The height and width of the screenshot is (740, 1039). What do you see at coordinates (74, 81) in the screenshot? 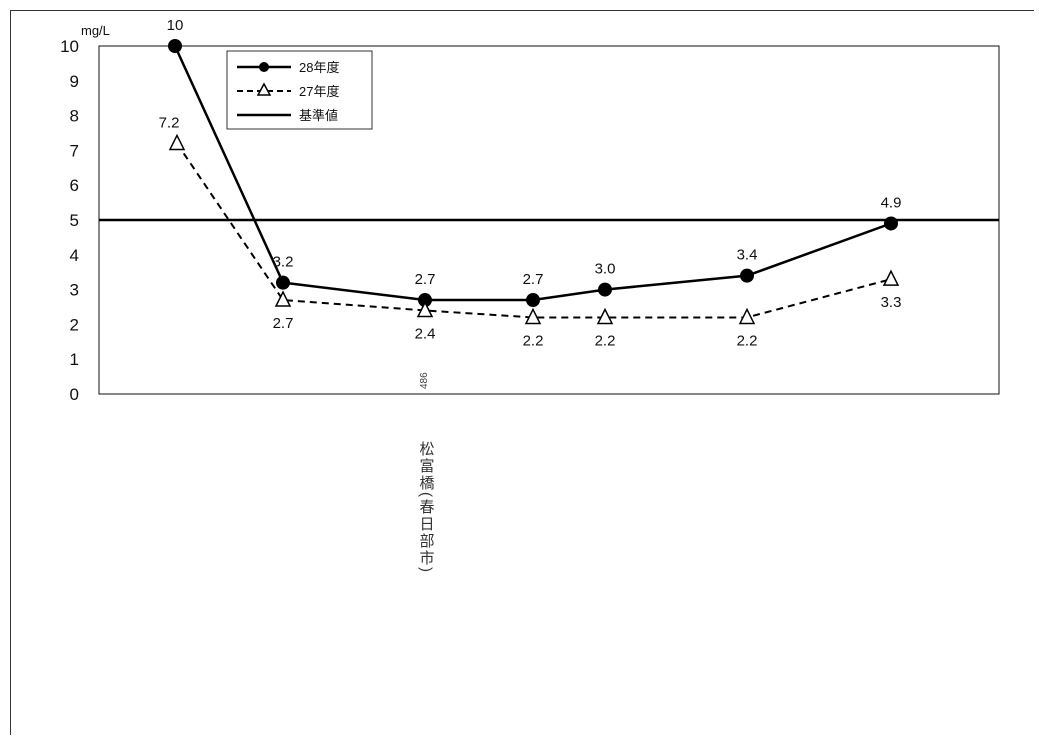
I see `y-tick-label: 9` at bounding box center [74, 81].